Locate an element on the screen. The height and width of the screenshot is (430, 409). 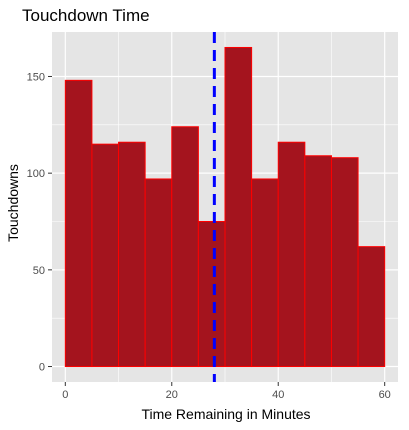
chart-title: Touchdown Time is located at coordinates (86, 15).